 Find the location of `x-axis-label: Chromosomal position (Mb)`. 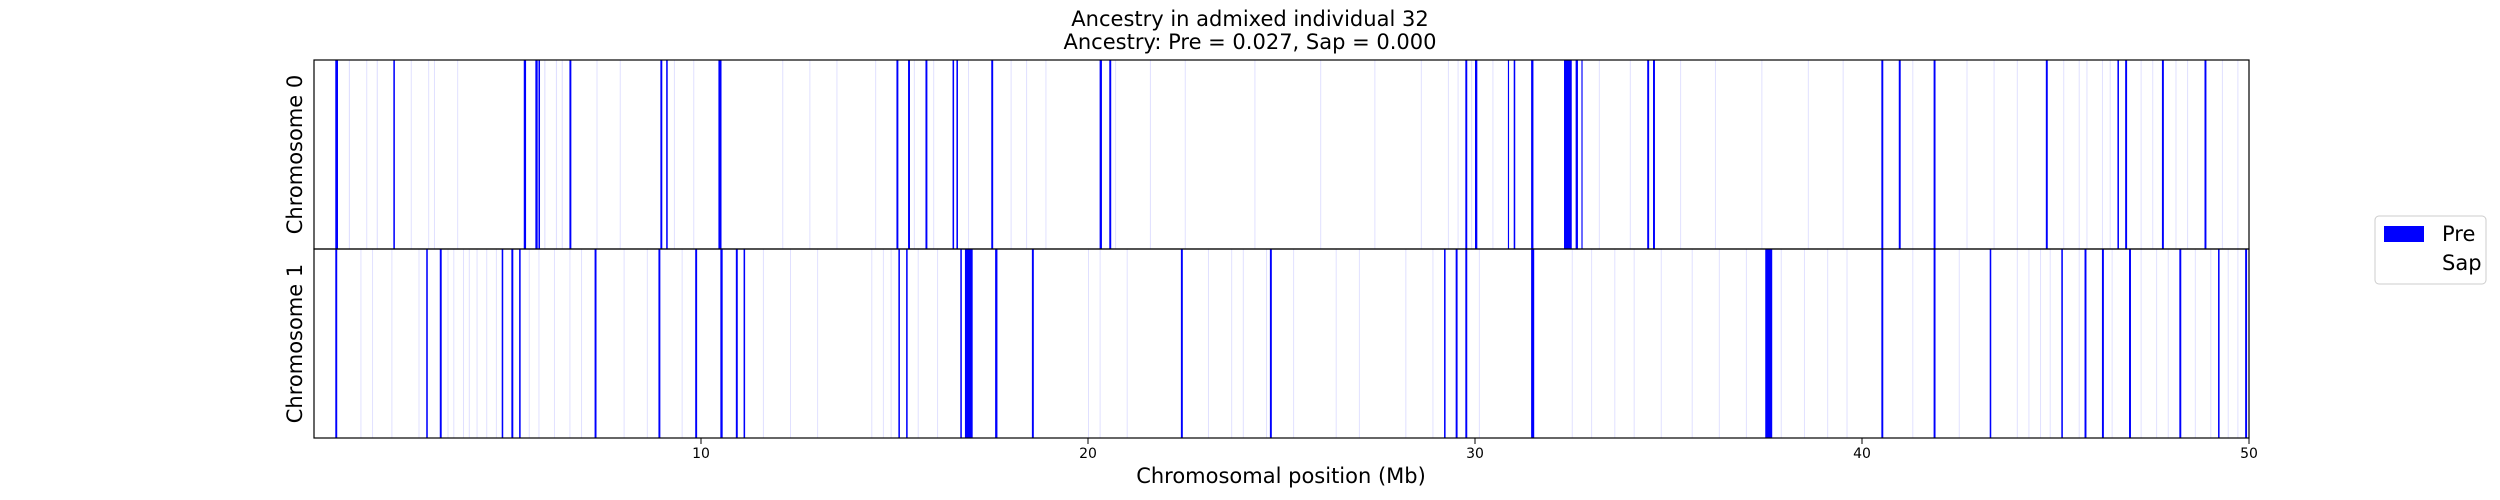

x-axis-label: Chromosomal position (Mb) is located at coordinates (1281, 476).